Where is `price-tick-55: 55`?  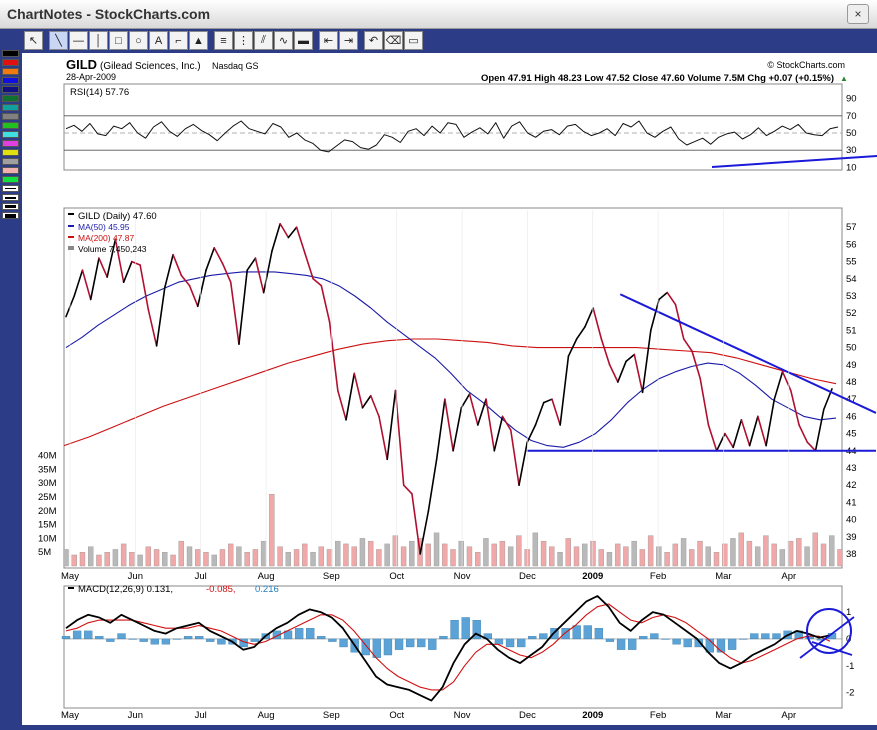
price-tick-55: 55 is located at coordinates (851, 262).